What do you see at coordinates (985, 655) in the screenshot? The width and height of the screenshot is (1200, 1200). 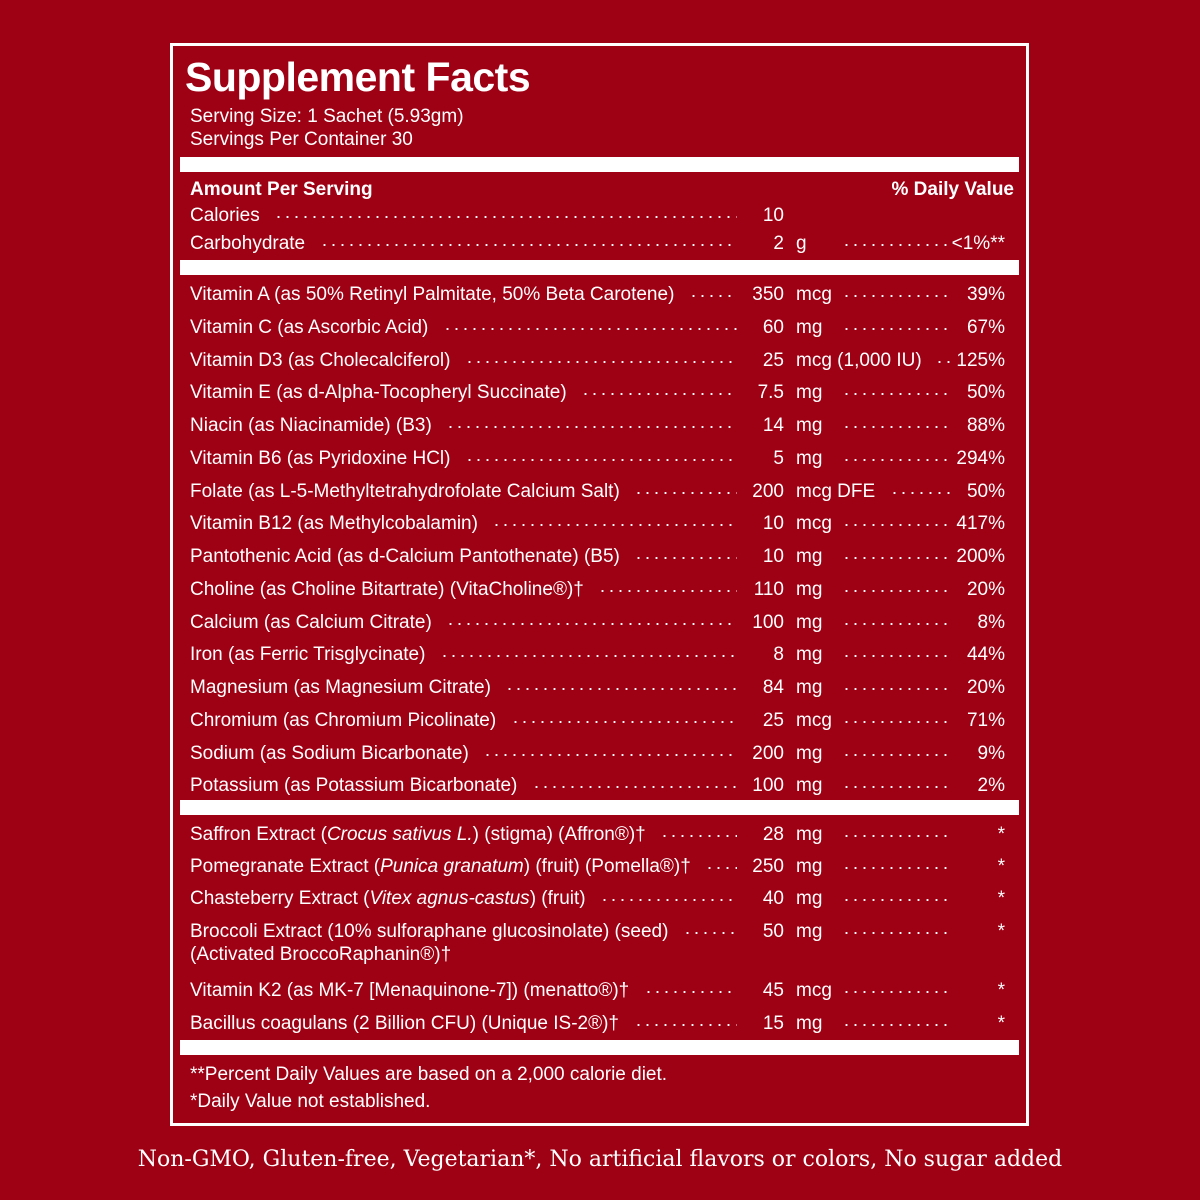 I see `daily-value: 44%` at bounding box center [985, 655].